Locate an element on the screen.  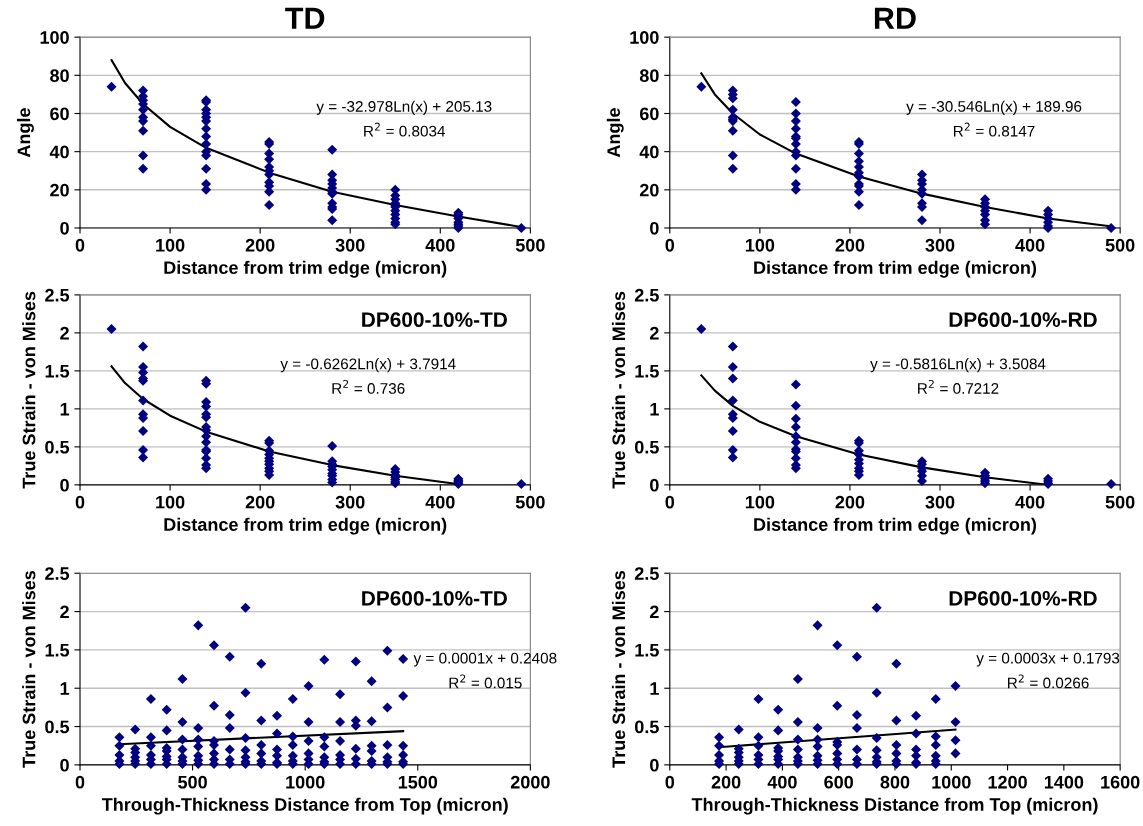
annotation: y = -30.546Ln(x) + 189.96 is located at coordinates (994, 107).